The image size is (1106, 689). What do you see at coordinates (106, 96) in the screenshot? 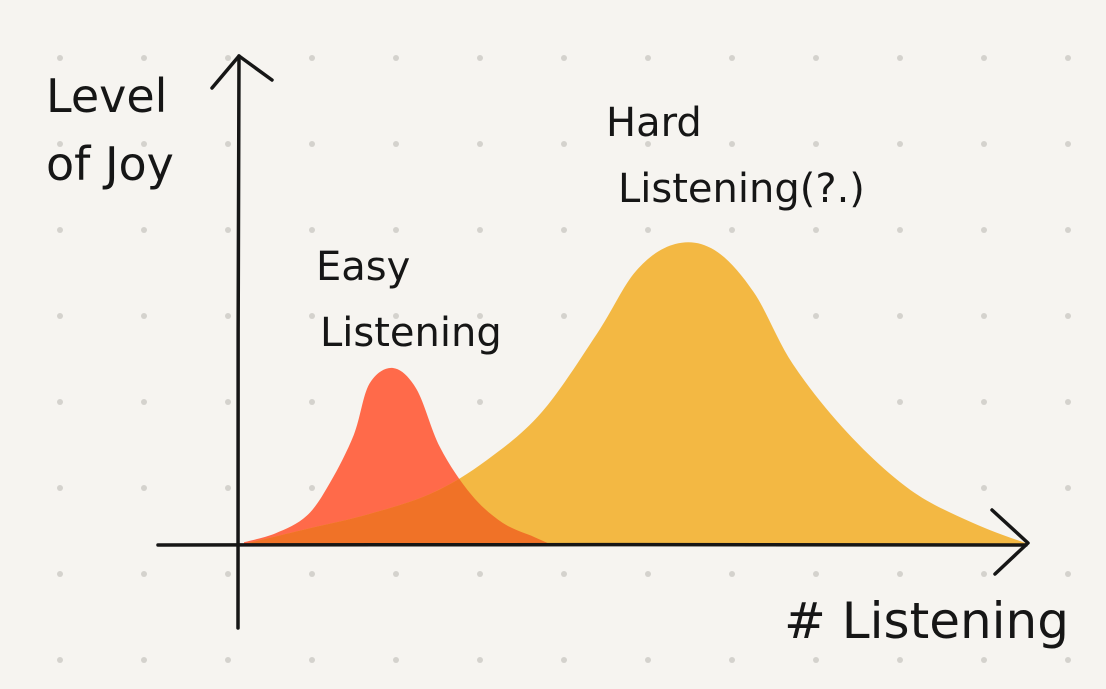
I see `y-axis-label-line-1: Level` at bounding box center [106, 96].